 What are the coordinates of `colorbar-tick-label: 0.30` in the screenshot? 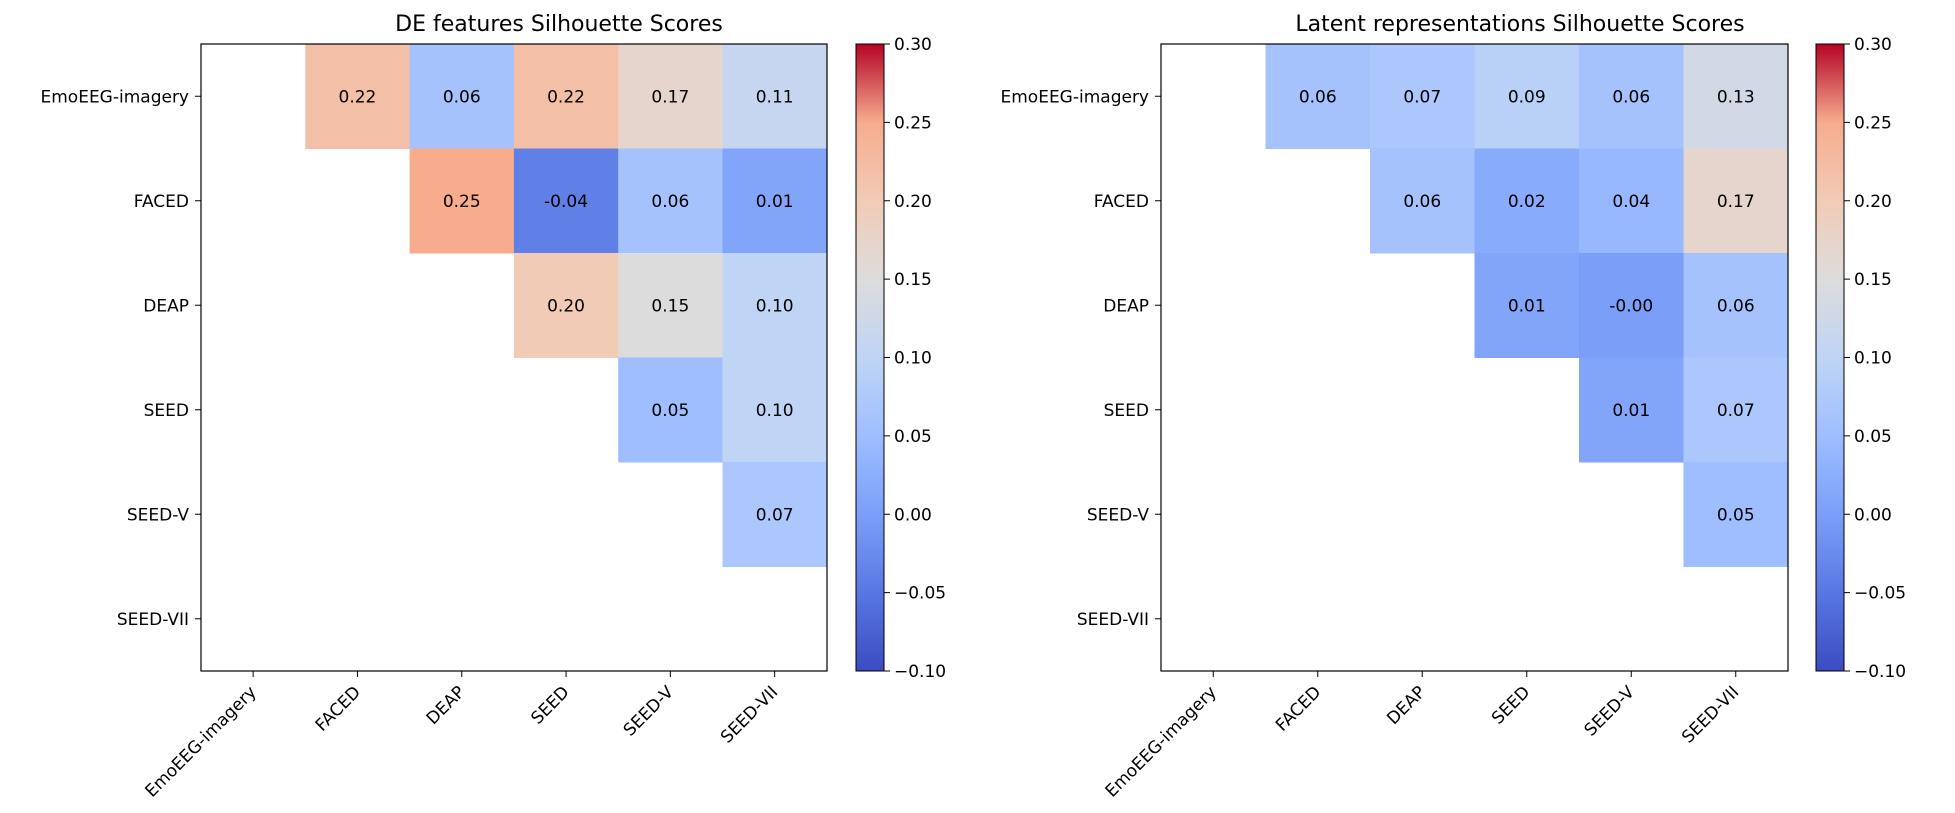 It's located at (1873, 45).